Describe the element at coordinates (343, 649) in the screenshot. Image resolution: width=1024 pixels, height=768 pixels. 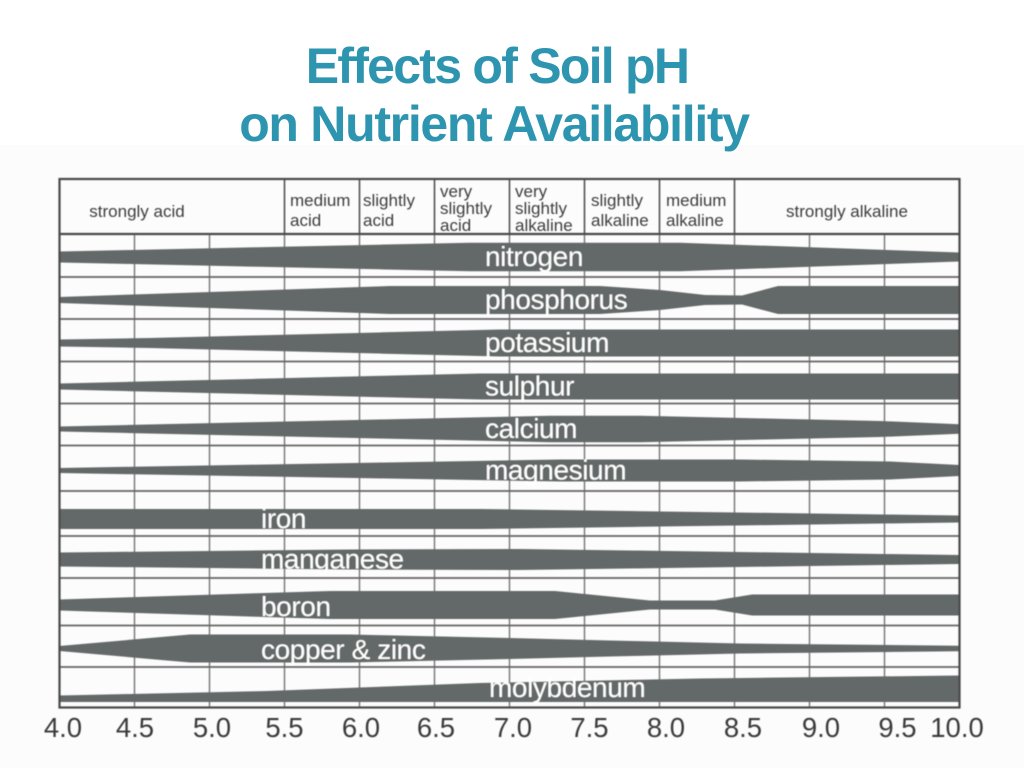
I see `svg-text: copper & zinc` at that location.